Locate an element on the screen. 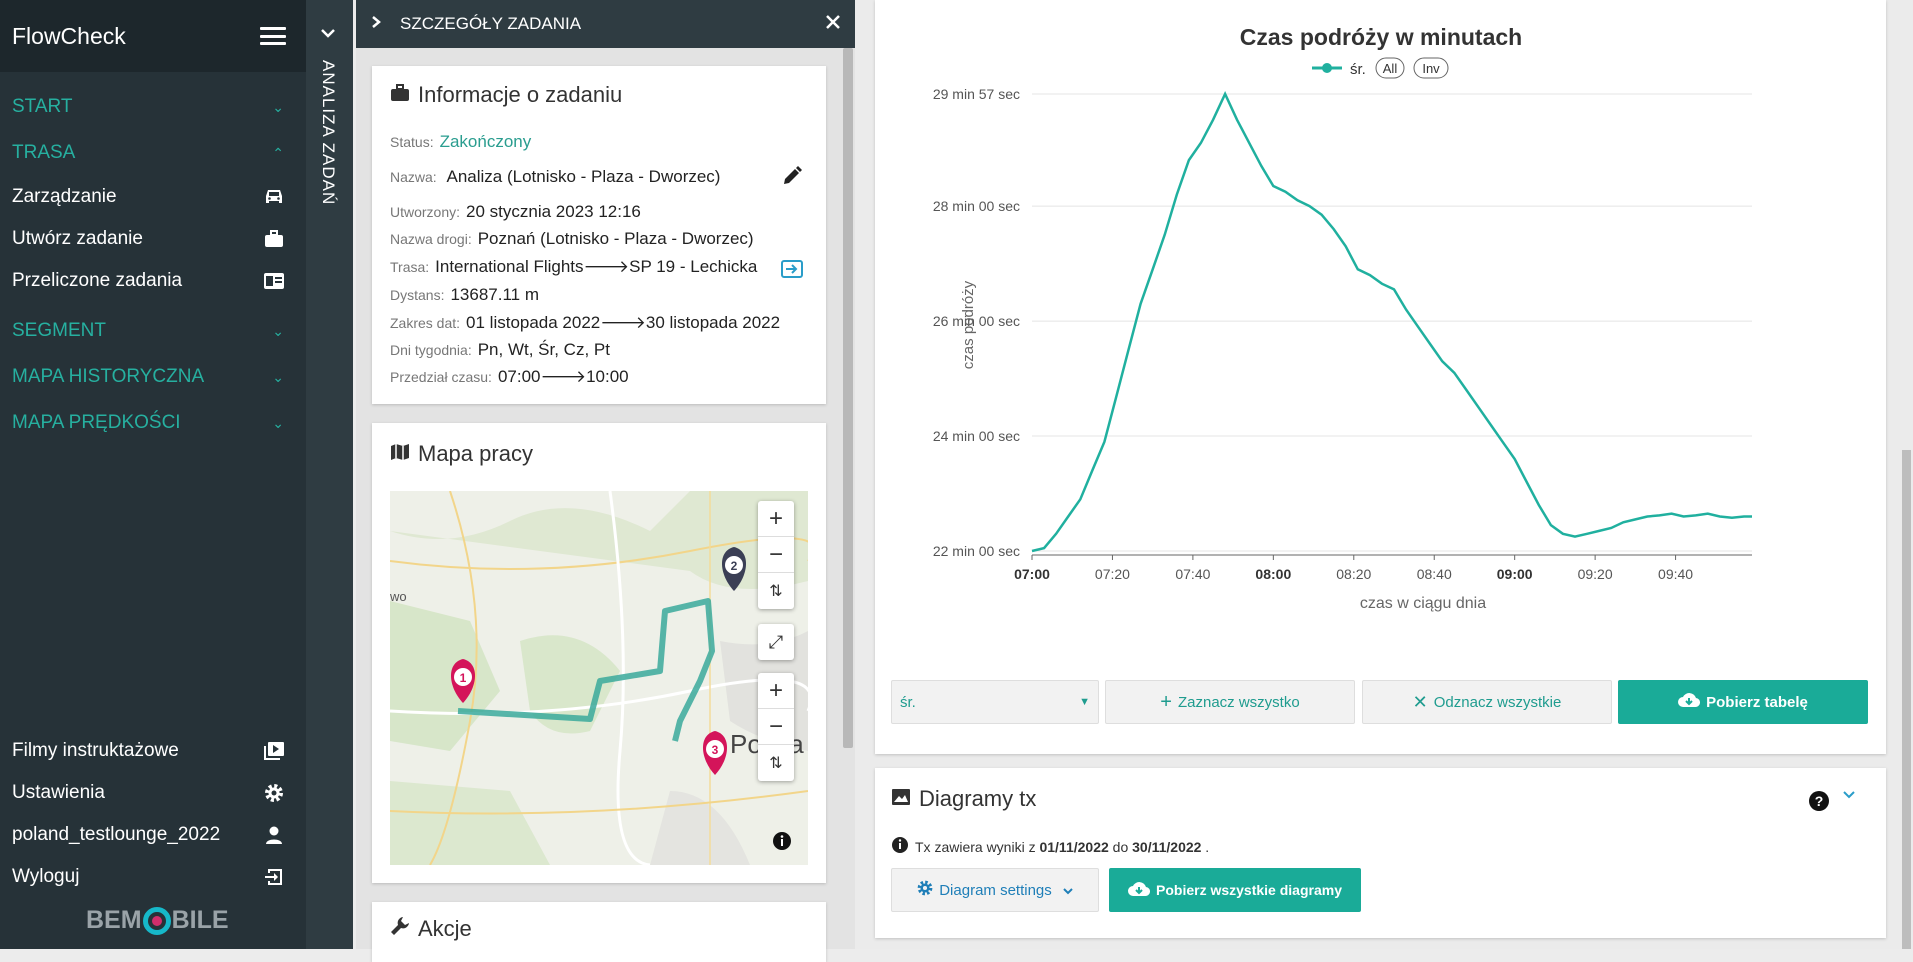 The width and height of the screenshot is (1913, 962). details-title: SZCZEGÓŁY ZADANIA is located at coordinates (491, 23).